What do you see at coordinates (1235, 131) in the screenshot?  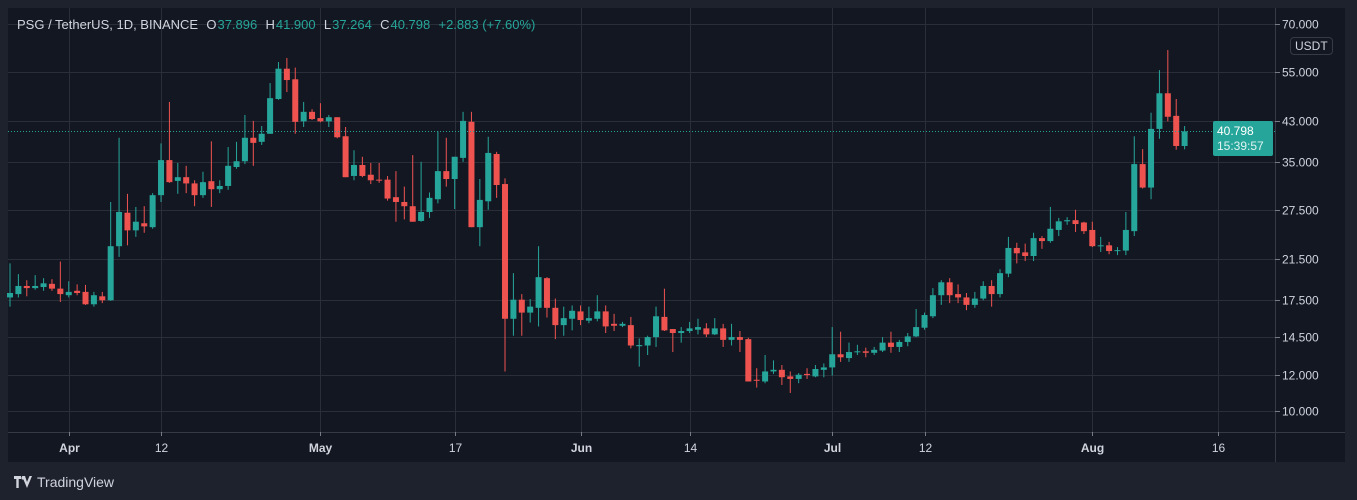 I see `last-price-value: 40.798` at bounding box center [1235, 131].